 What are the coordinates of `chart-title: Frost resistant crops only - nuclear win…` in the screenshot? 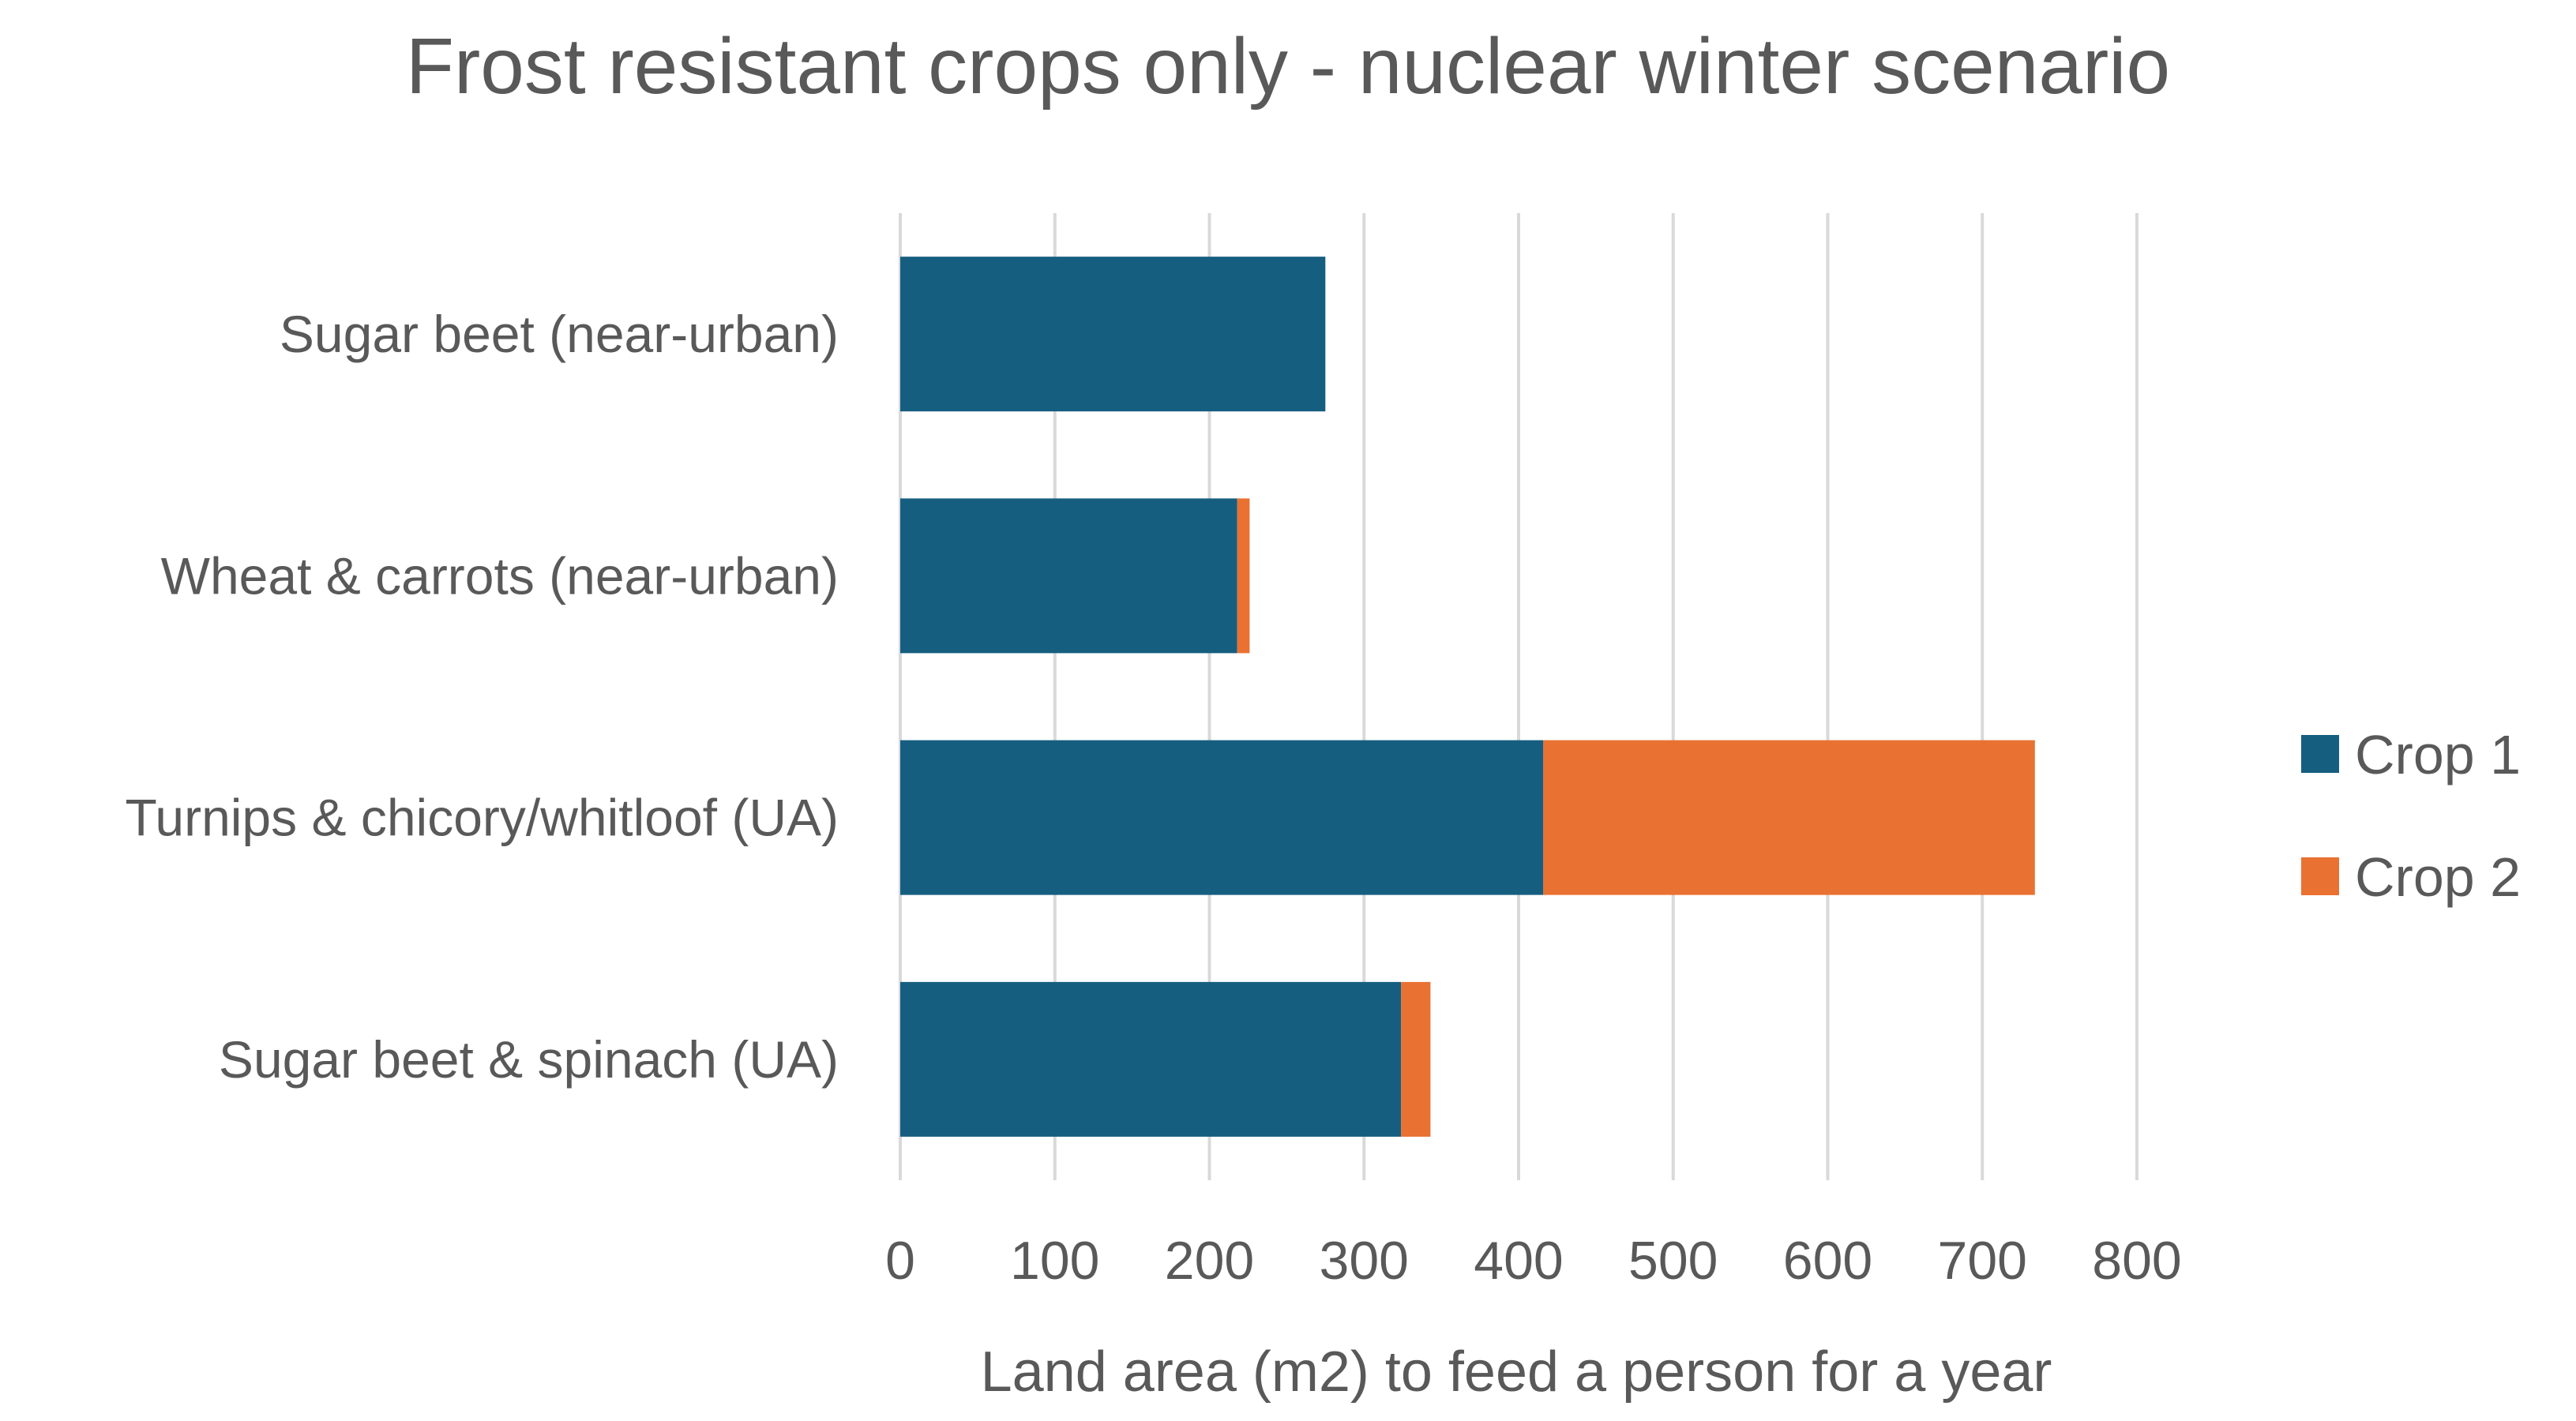 It's located at (1288, 66).